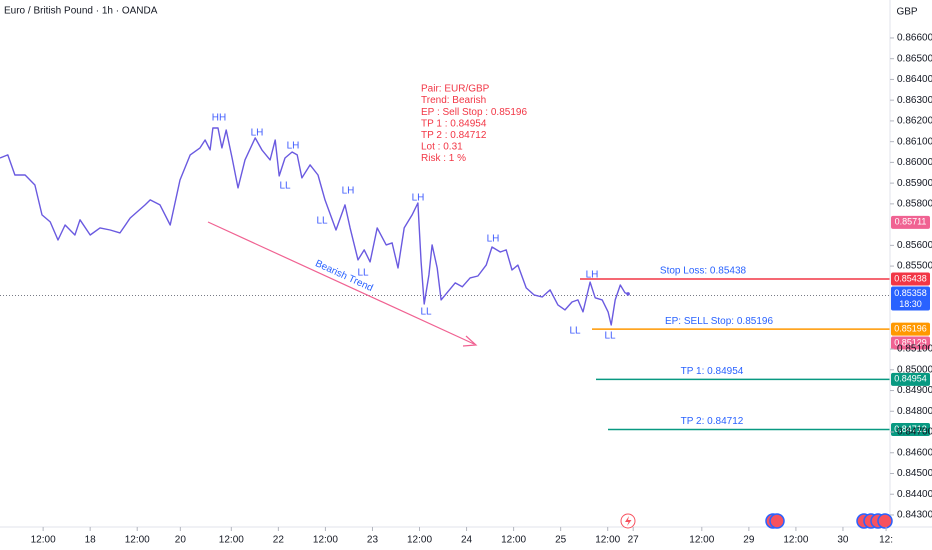 The image size is (932, 550). What do you see at coordinates (712, 421) in the screenshot?
I see `level-label: TP 2: 0.84712` at bounding box center [712, 421].